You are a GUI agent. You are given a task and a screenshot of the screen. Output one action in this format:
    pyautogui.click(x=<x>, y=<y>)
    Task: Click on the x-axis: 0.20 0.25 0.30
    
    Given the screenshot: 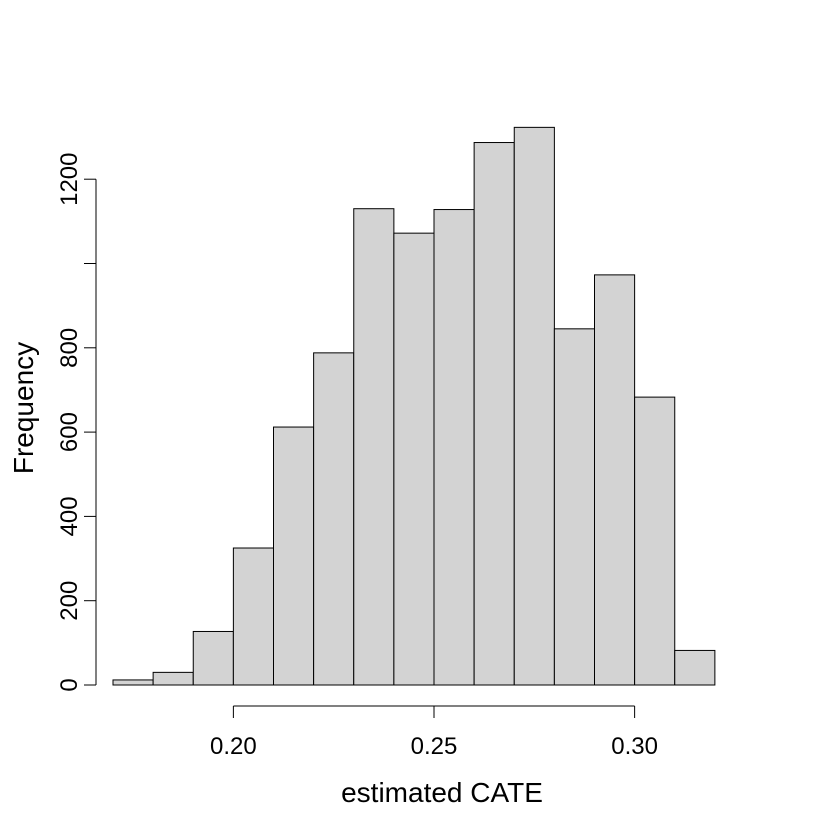 What is the action you would take?
    pyautogui.click(x=434, y=732)
    